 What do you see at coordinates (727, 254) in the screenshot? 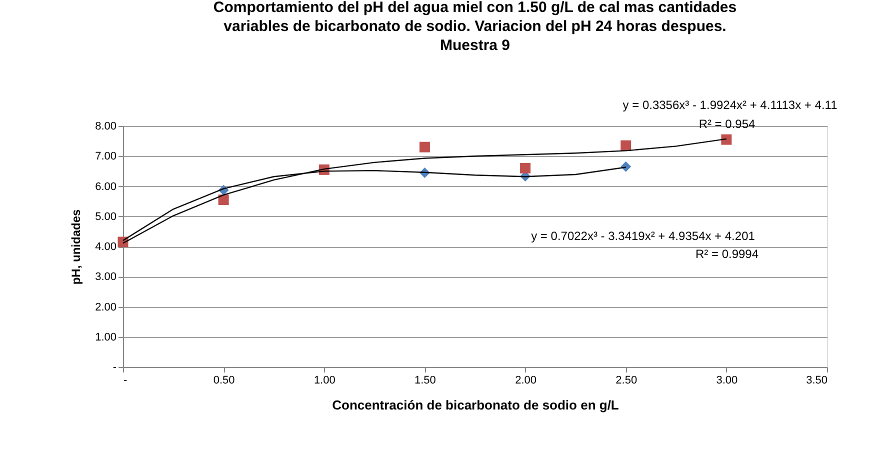
I see `annotation: R² = 0.9994` at bounding box center [727, 254].